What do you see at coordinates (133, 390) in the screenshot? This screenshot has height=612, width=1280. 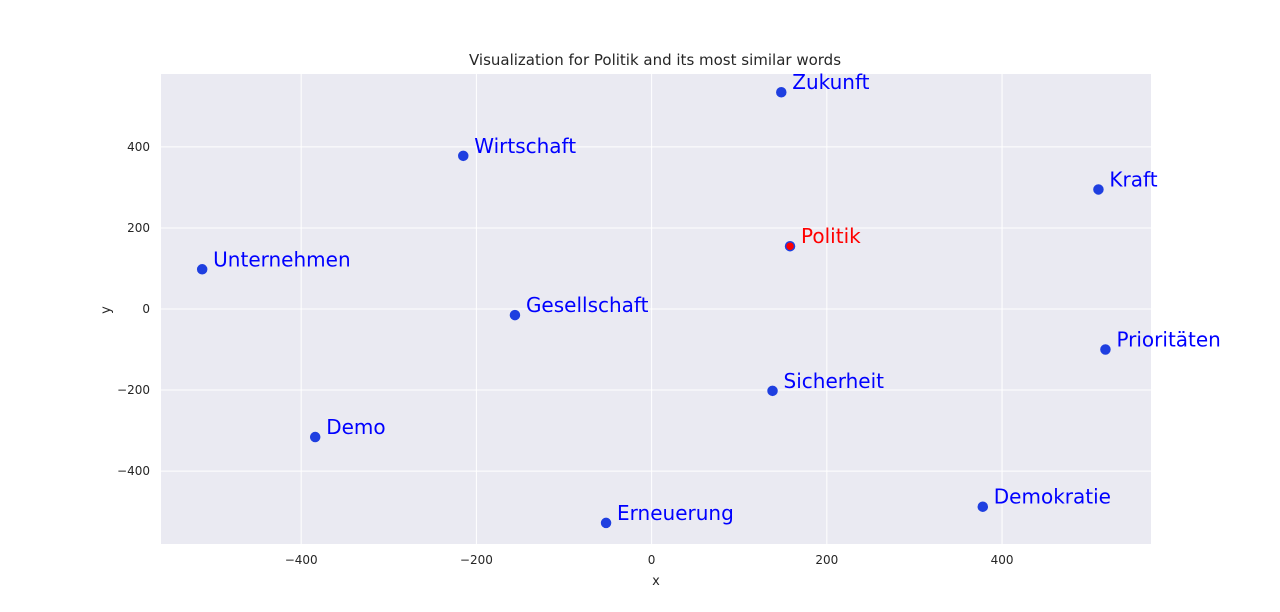 I see `y-tick-label: −200` at bounding box center [133, 390].